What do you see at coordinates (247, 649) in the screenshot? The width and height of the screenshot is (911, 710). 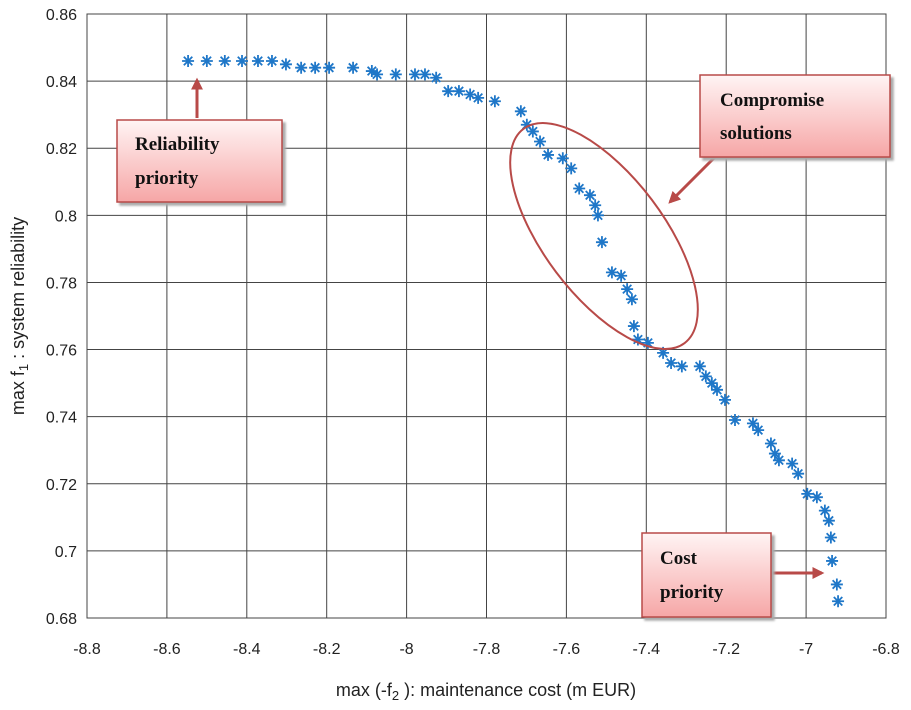 I see `x-tick-label: -8.4` at bounding box center [247, 649].